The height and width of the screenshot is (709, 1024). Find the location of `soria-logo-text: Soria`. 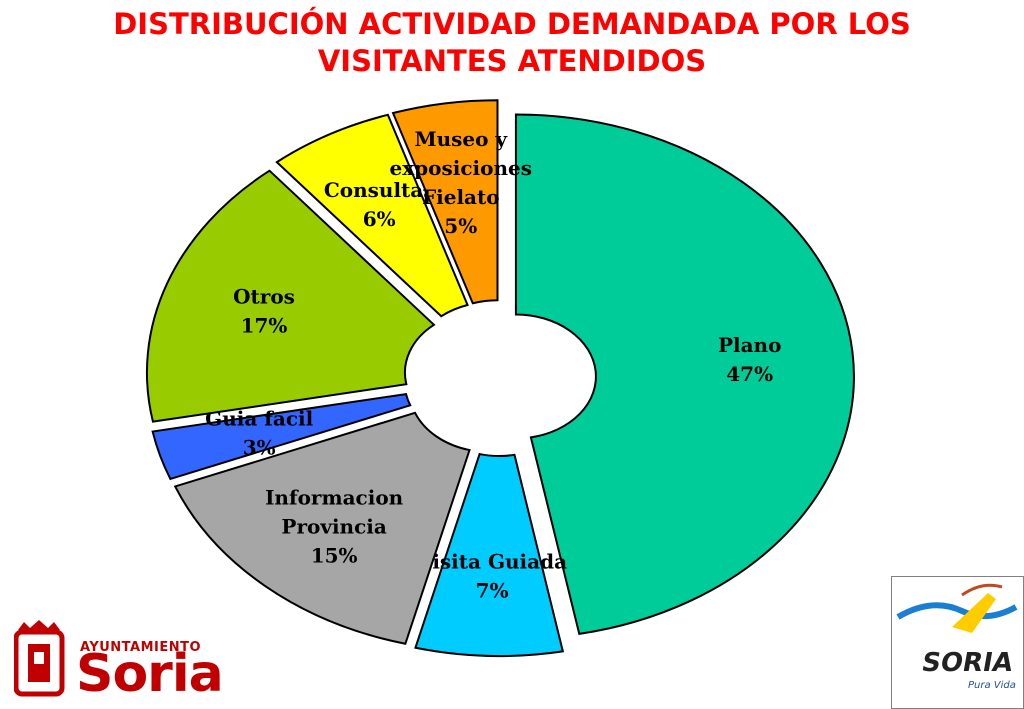

soria-logo-text: Soria is located at coordinates (150, 674).